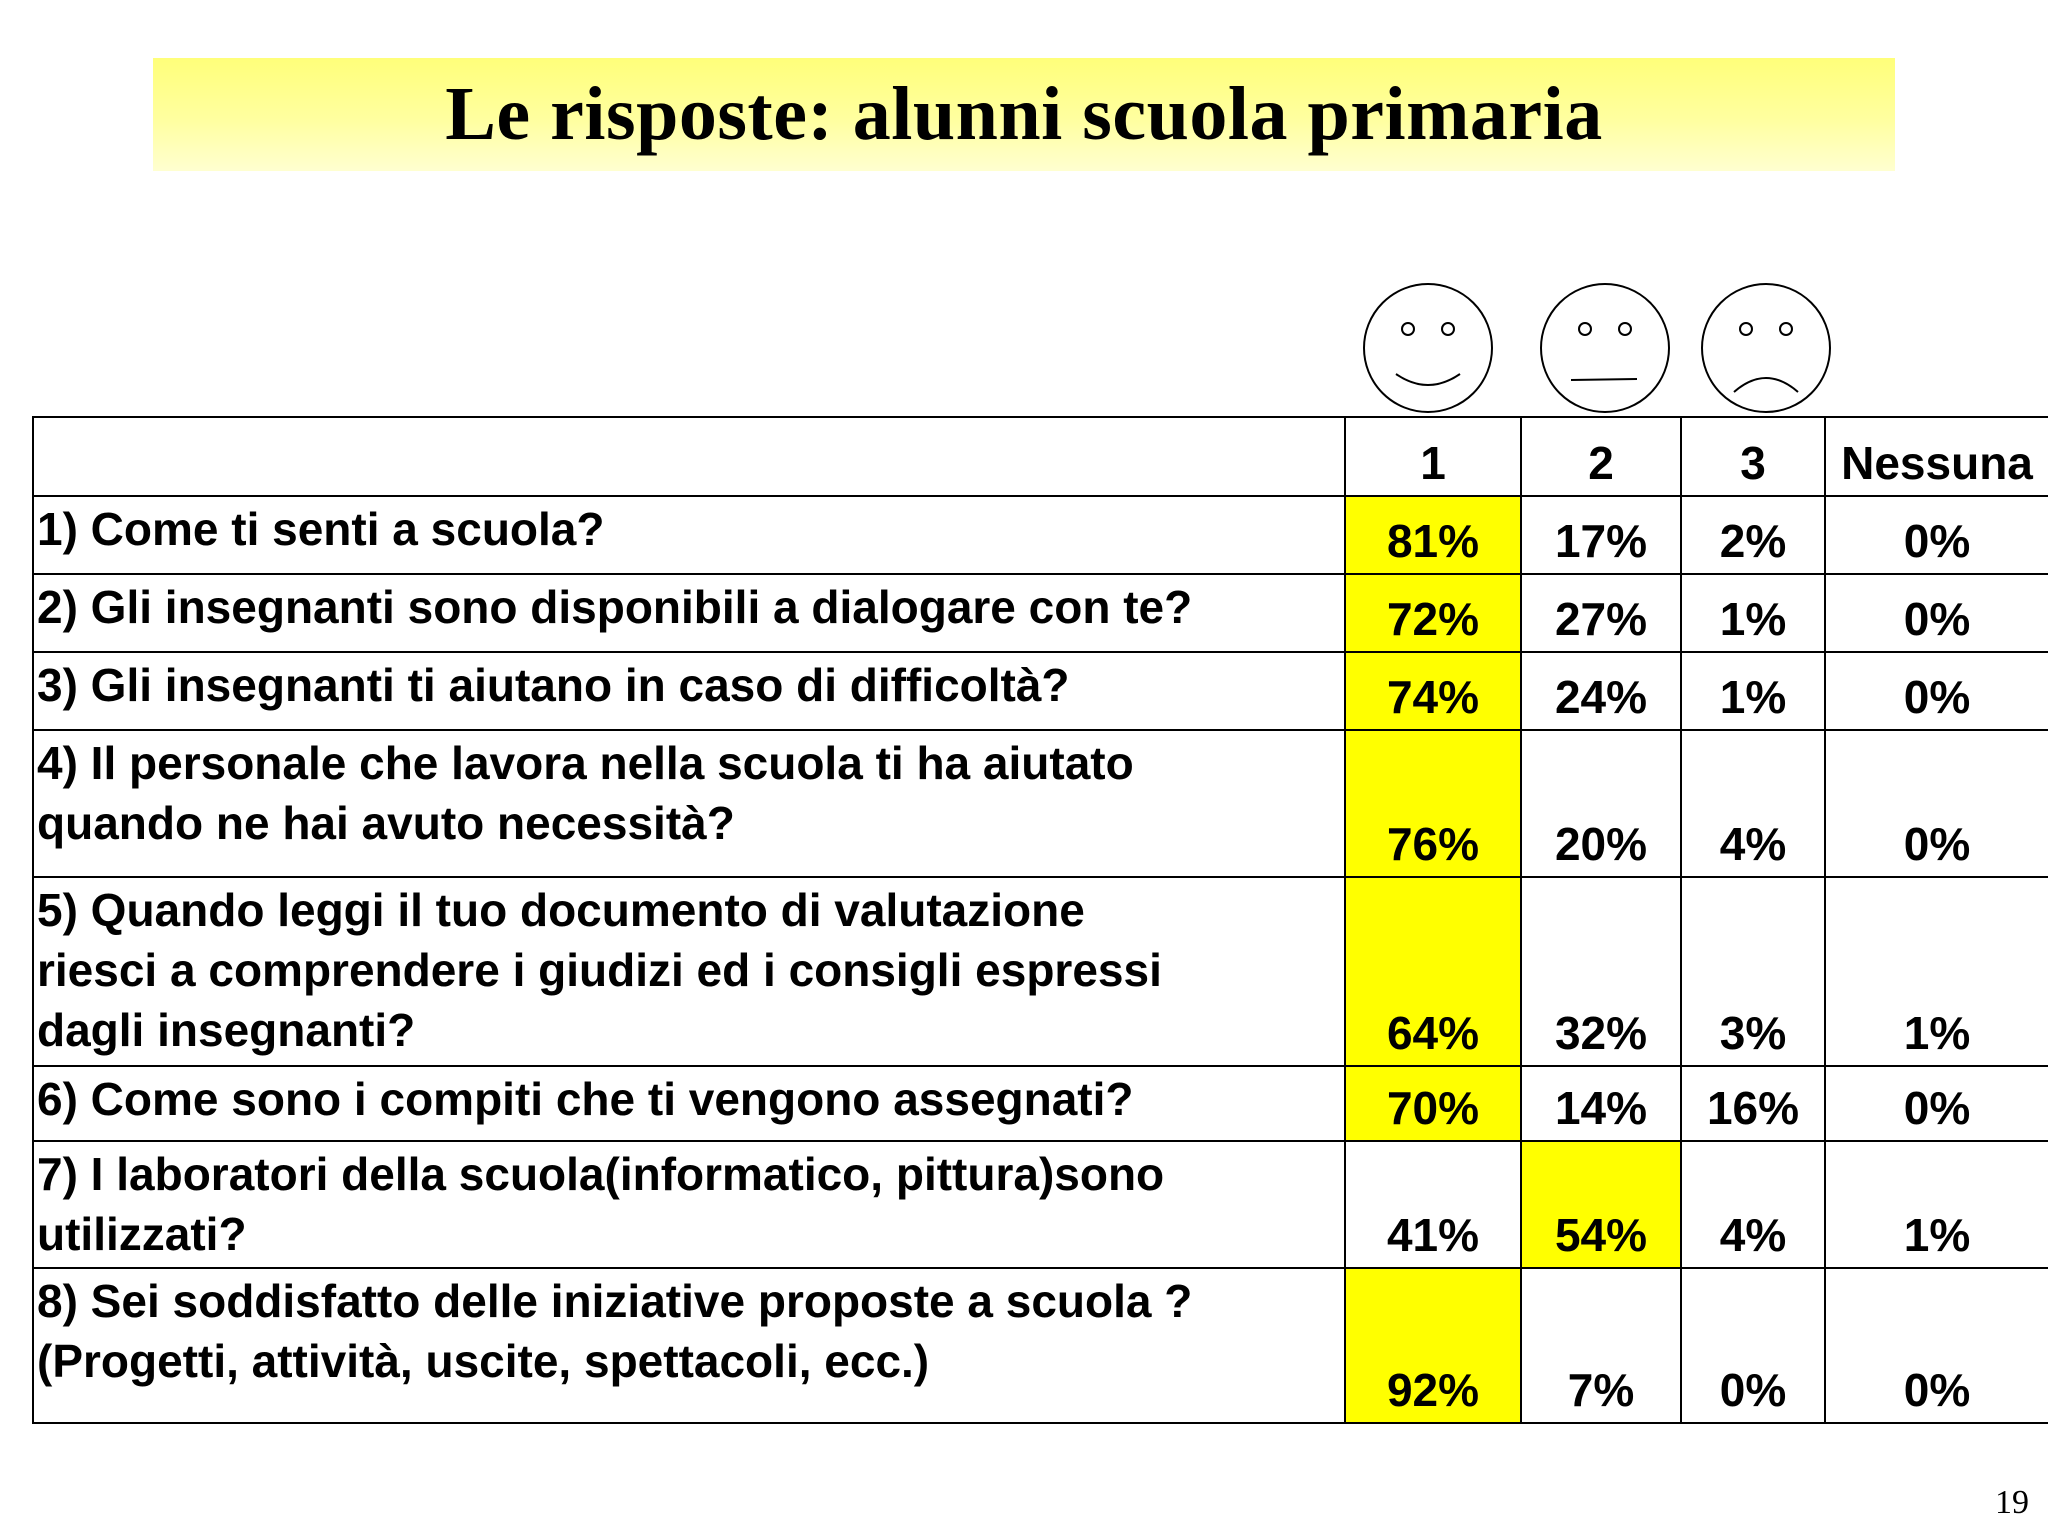  I want to click on value-cell-2: 17%, so click(1601, 535).